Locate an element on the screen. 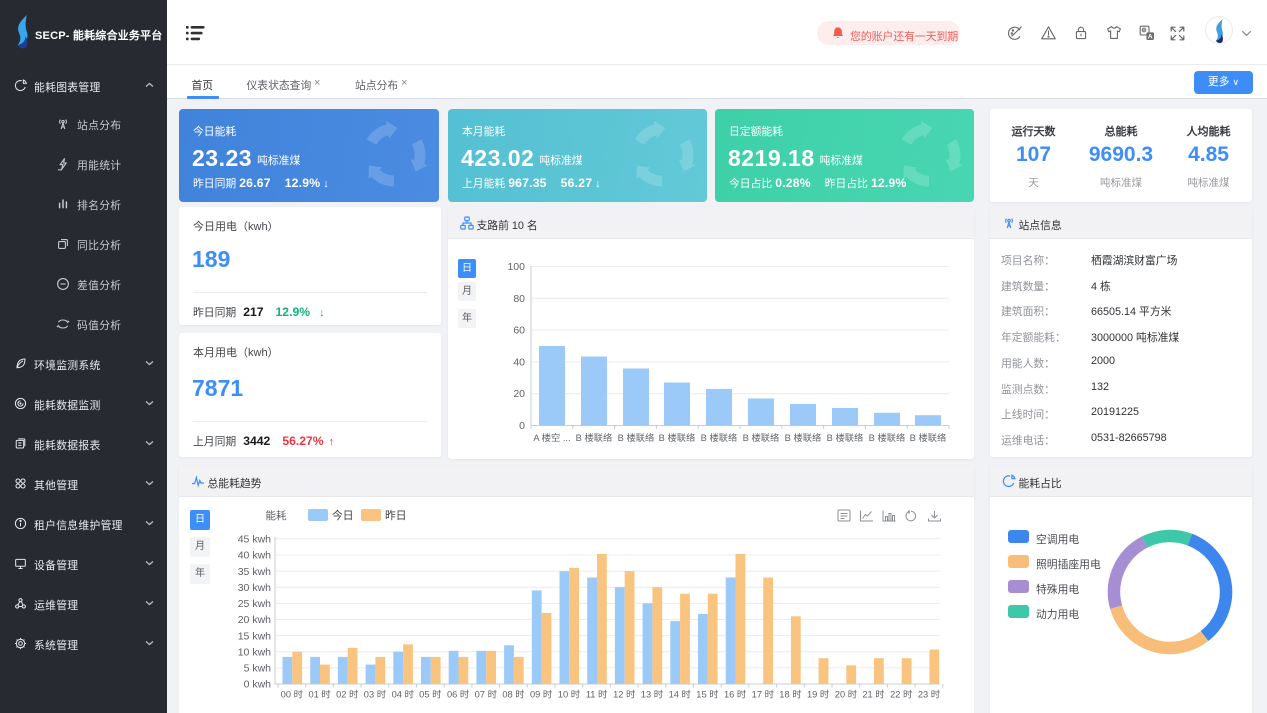 This screenshot has width=1267, height=713. svg-text: 15 时 is located at coordinates (707, 694).